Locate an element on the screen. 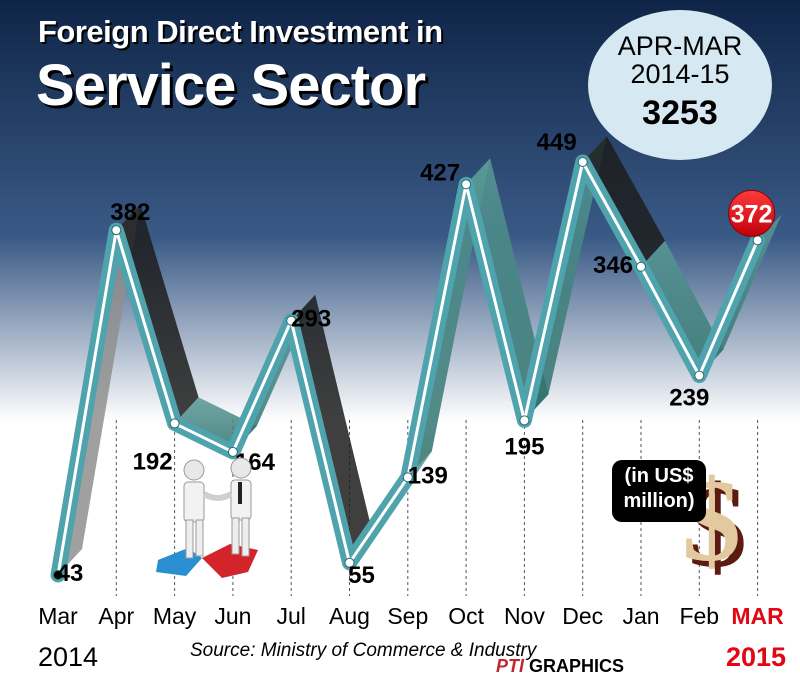  credit-graphics: GRAPHICS is located at coordinates (577, 666).